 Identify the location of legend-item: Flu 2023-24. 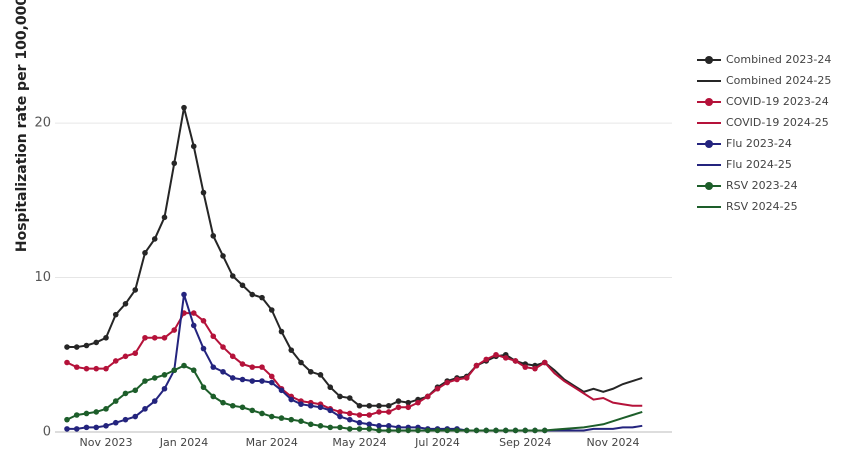
(744, 143).